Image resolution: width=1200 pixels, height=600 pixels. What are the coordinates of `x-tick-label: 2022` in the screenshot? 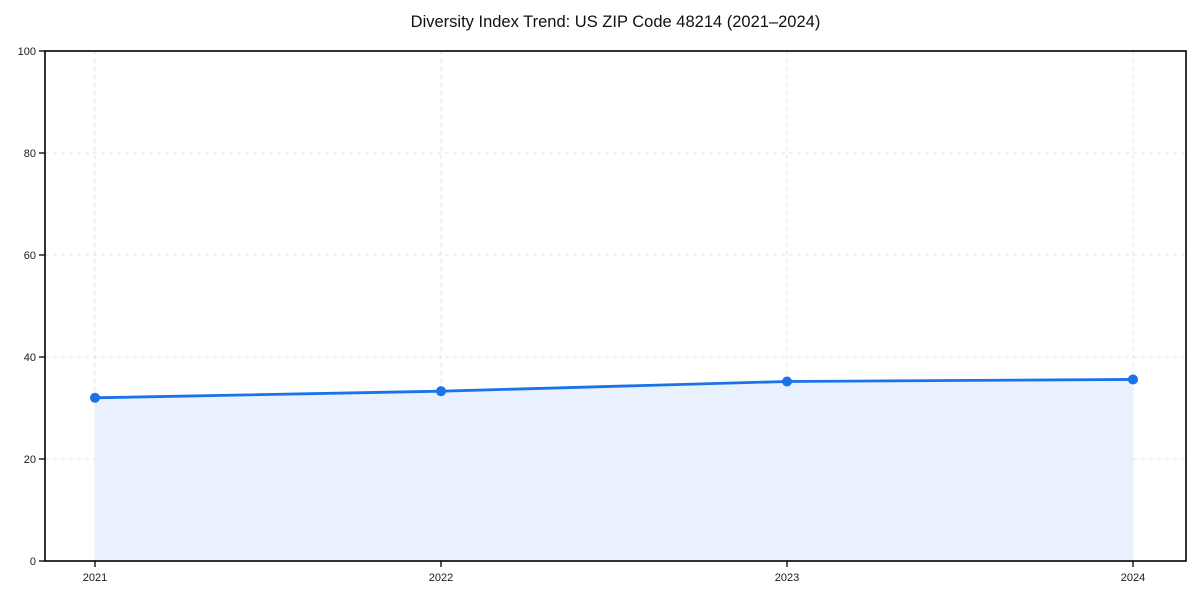 It's located at (441, 578).